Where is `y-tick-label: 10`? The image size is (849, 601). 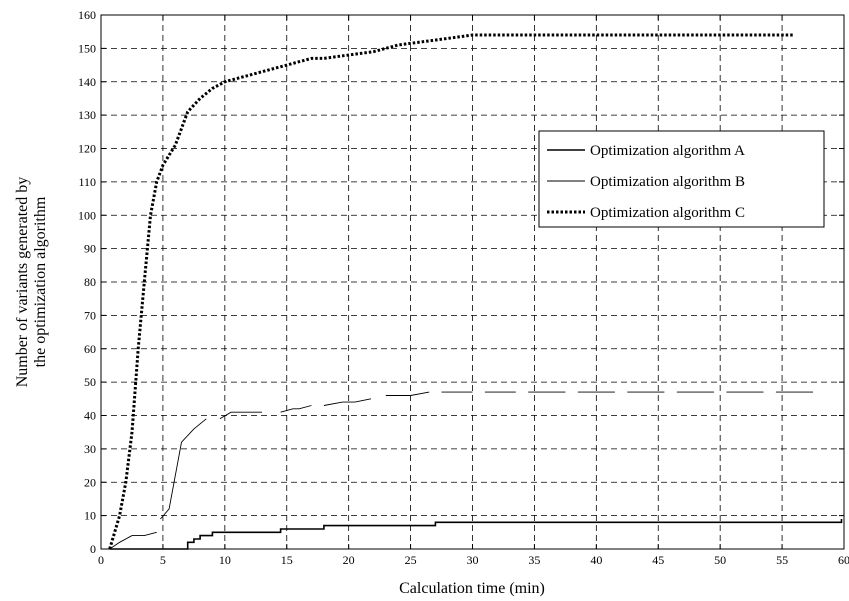
y-tick-label: 10 is located at coordinates (90, 516).